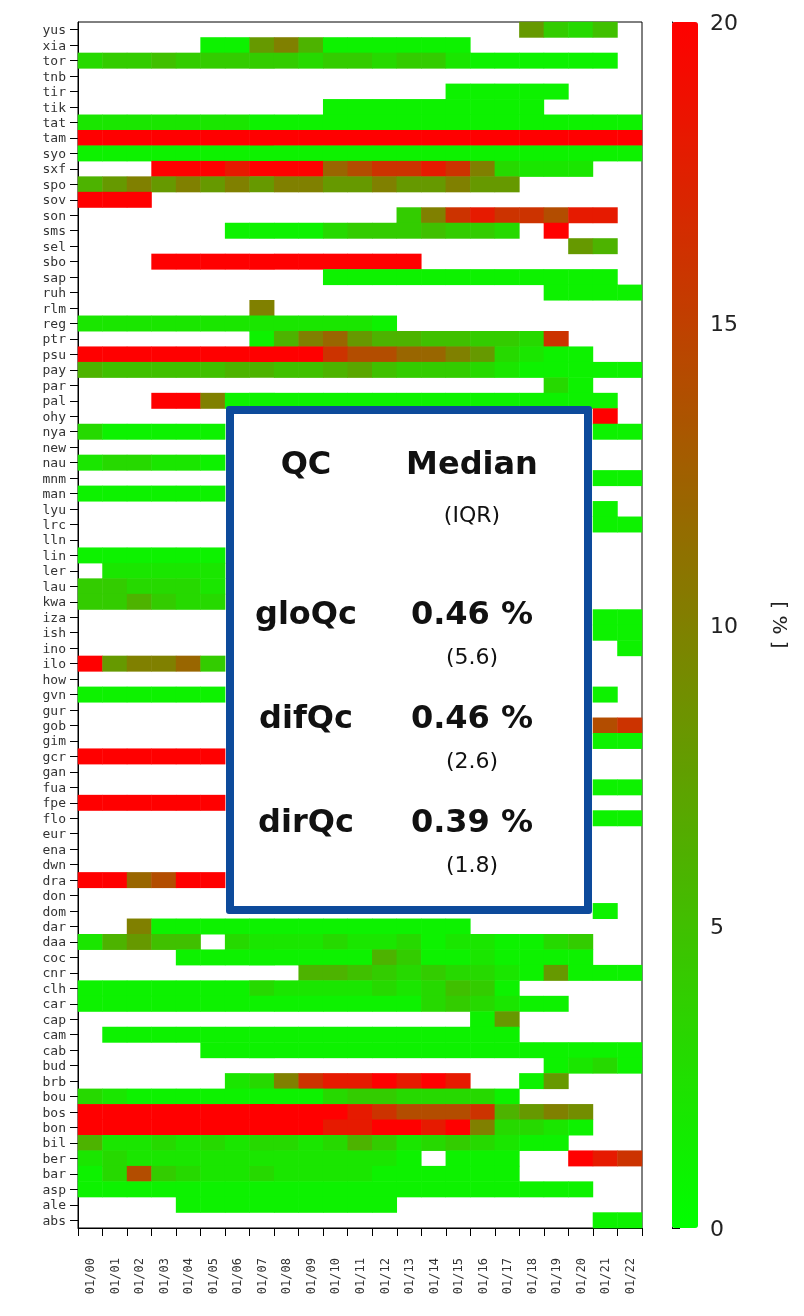  Describe the element at coordinates (286, 1276) in the screenshot. I see `x-tick-label: 01/08` at that location.